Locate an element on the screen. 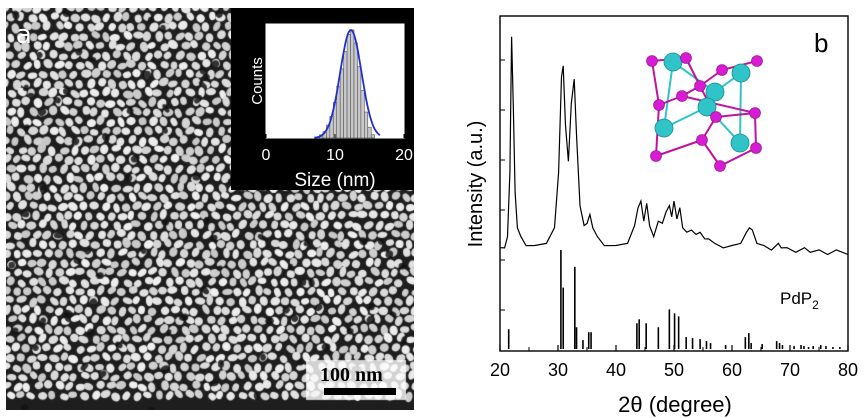 This screenshot has width=865, height=418. histogram-x-label: Size (nm) is located at coordinates (334, 180).